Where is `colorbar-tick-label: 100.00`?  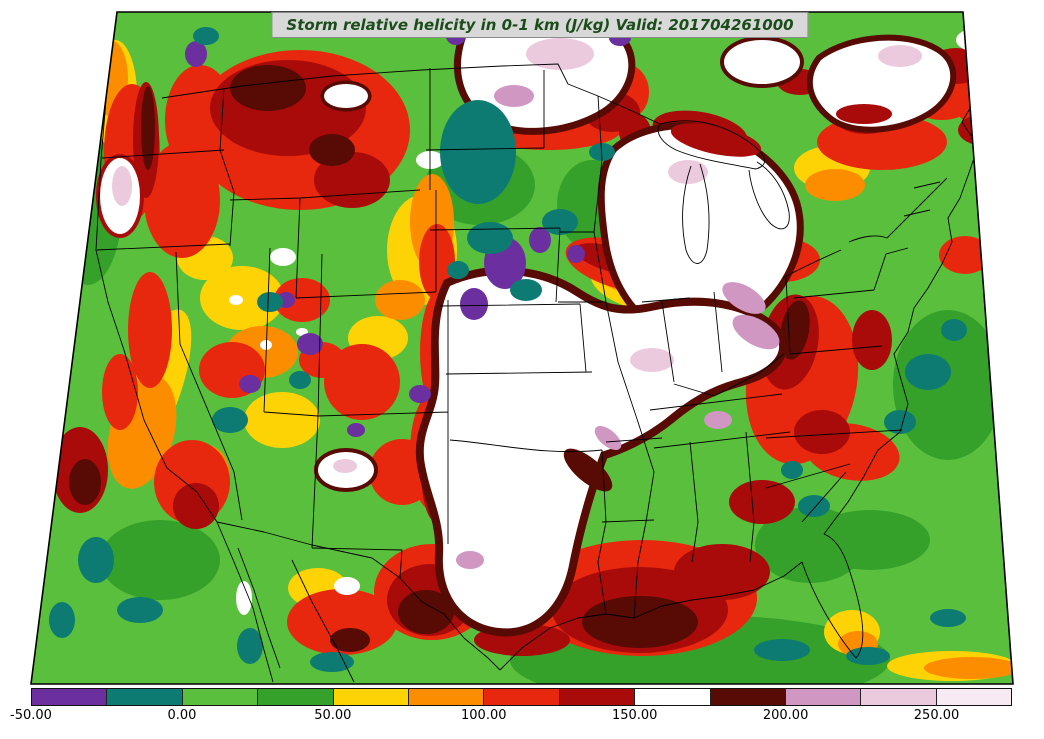 colorbar-tick-label: 100.00 is located at coordinates (484, 715).